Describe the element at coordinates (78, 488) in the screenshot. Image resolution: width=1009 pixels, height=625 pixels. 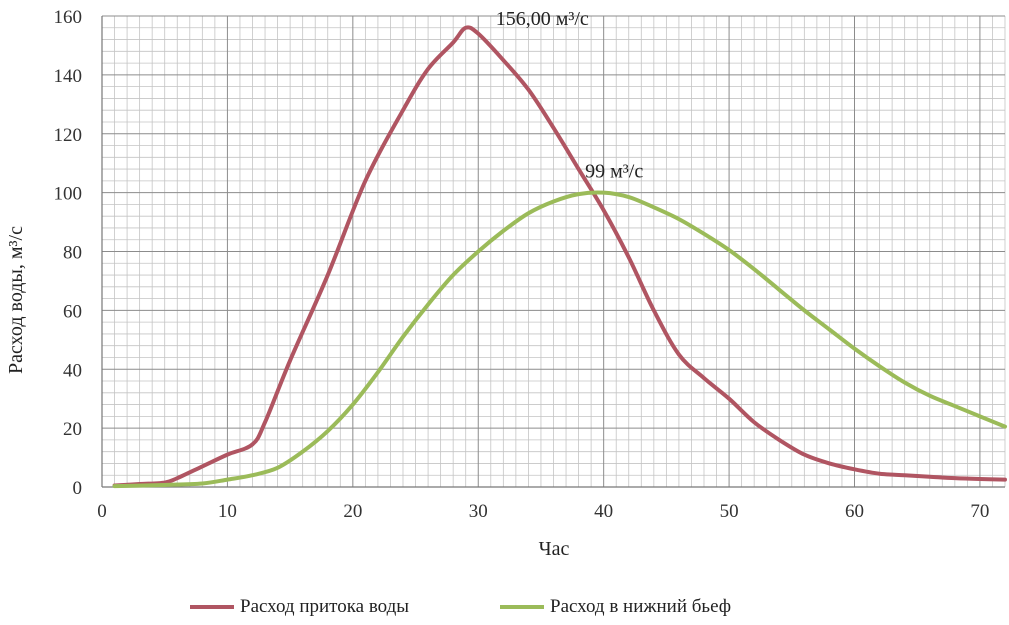
I see `y-tick-label: 0` at that location.